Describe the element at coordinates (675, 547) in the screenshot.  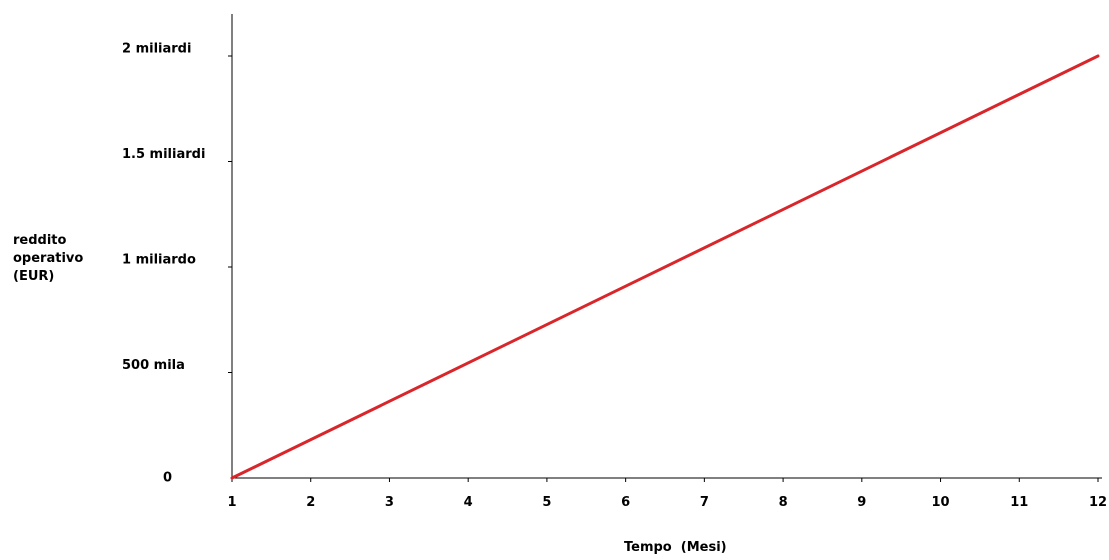
I see `x-axis-title: Tempo (Mesi)` at that location.